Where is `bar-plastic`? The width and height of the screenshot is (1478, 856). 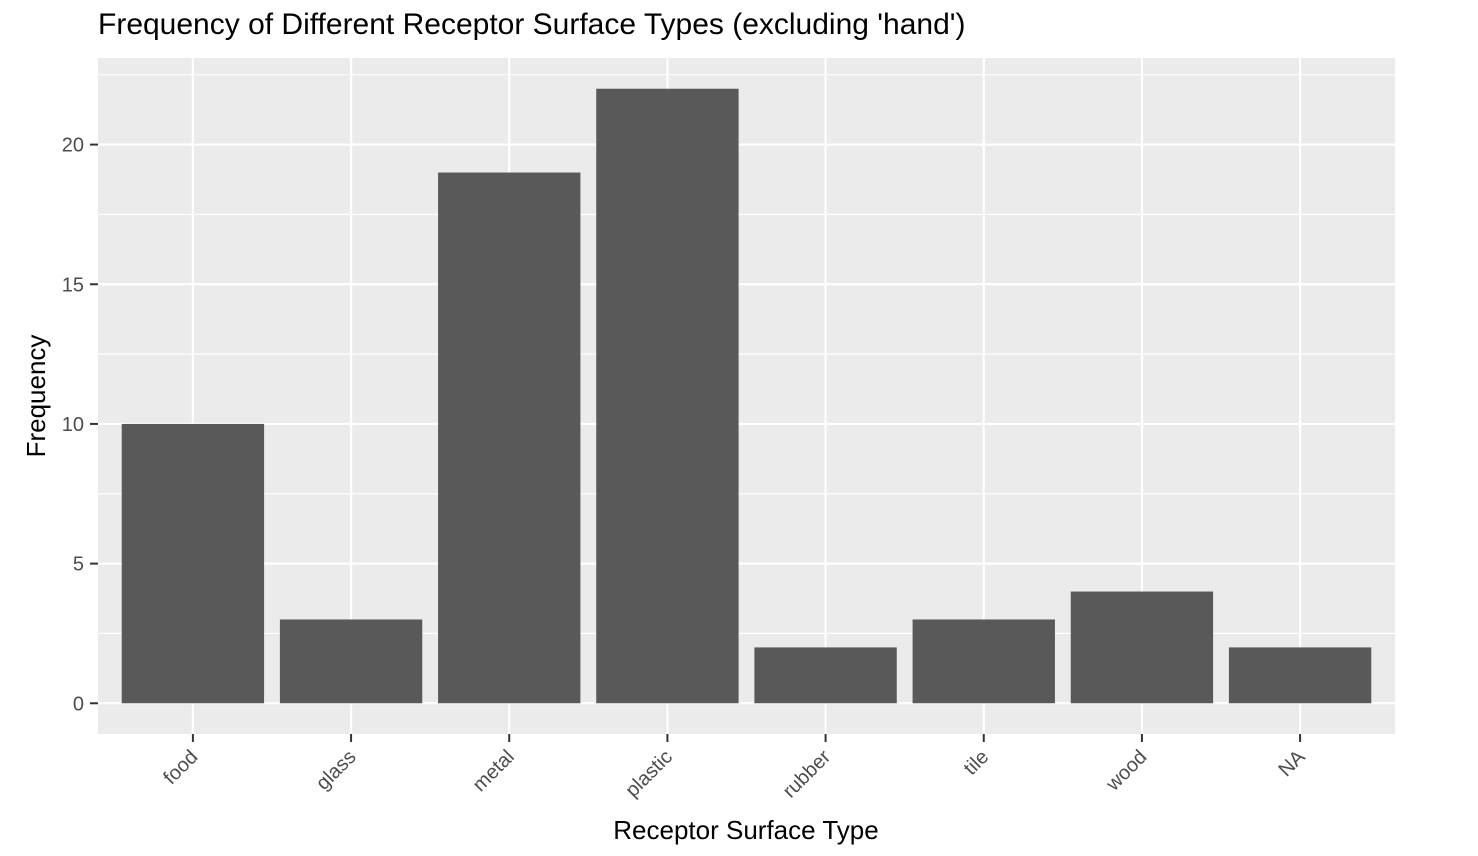
bar-plastic is located at coordinates (667, 396).